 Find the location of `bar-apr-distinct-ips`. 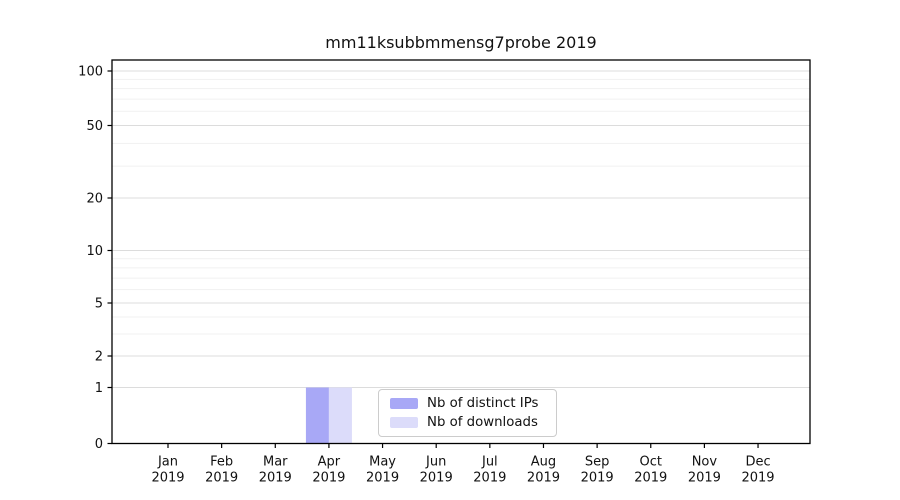

bar-apr-distinct-ips is located at coordinates (317, 415).